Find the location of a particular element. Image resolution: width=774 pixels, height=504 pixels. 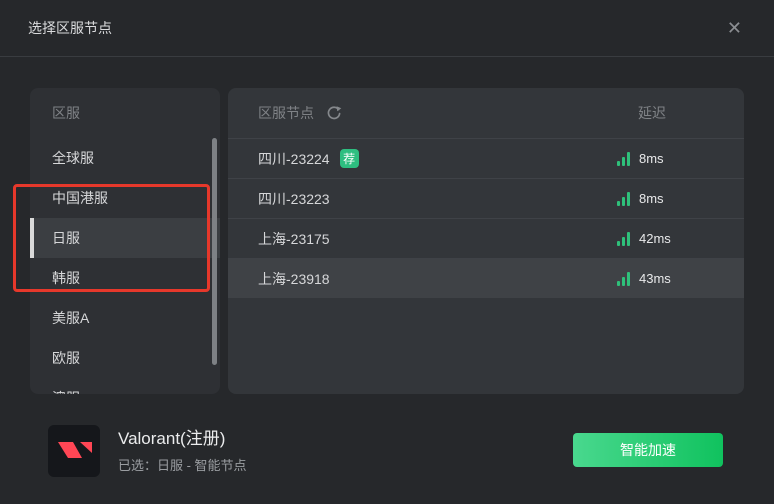

node-row-sichuan-23224: 四川-23224 荐 8ms is located at coordinates (486, 158).